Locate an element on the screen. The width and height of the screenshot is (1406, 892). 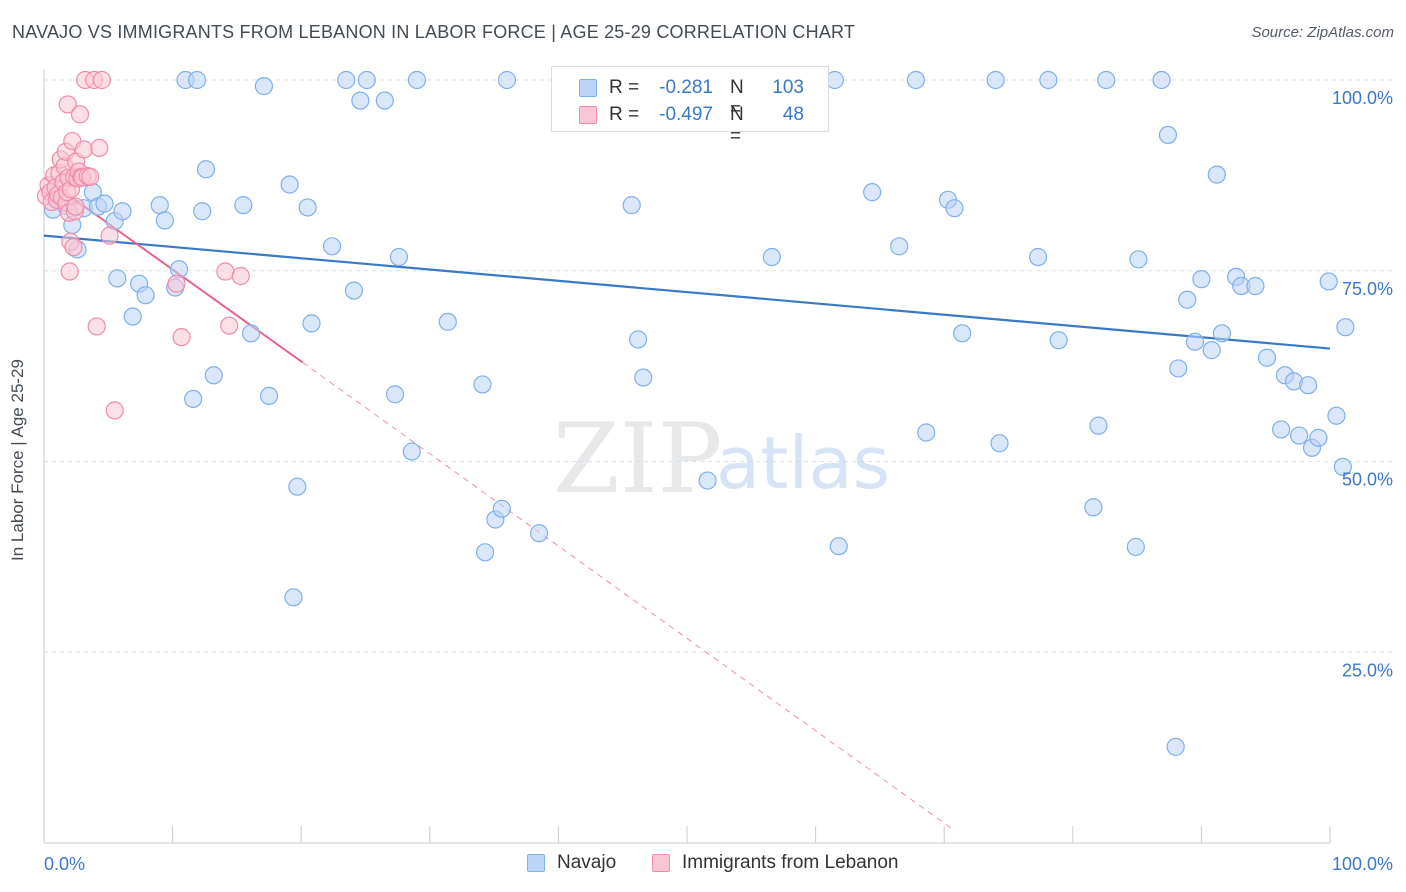
legend-n-label: N = is located at coordinates (737, 98).